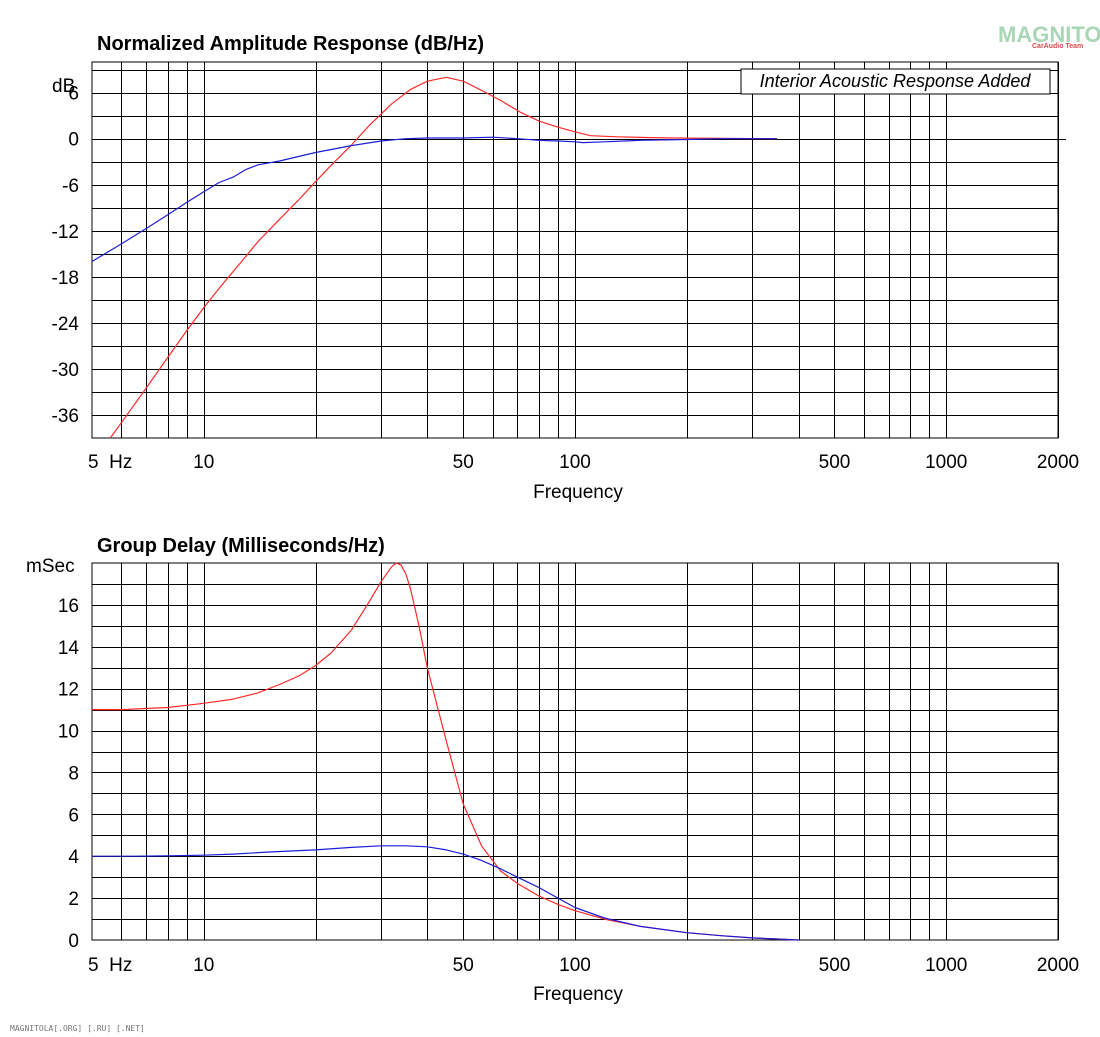  Describe the element at coordinates (73, 773) in the screenshot. I see `y-tick-label: 8` at that location.